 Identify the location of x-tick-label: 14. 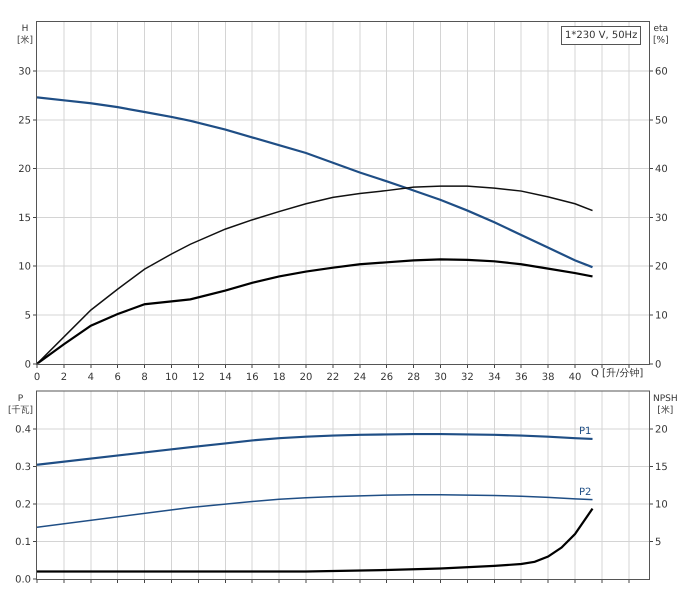
(225, 377).